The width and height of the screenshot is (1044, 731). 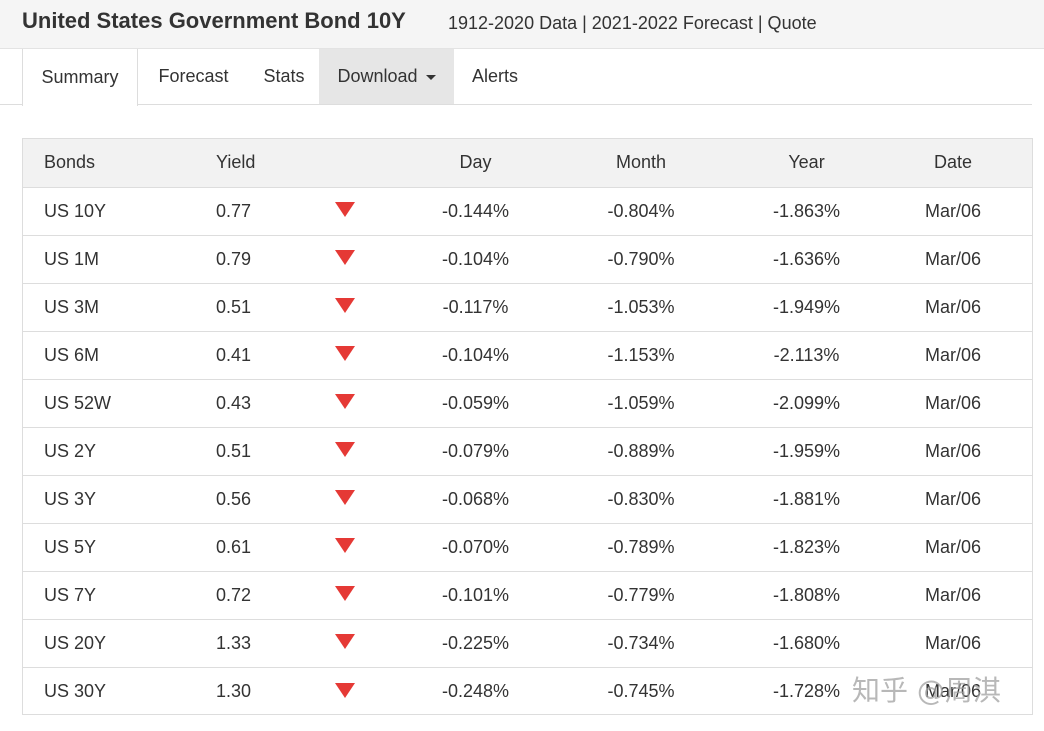 What do you see at coordinates (475, 451) in the screenshot?
I see `day-change: -0.079%` at bounding box center [475, 451].